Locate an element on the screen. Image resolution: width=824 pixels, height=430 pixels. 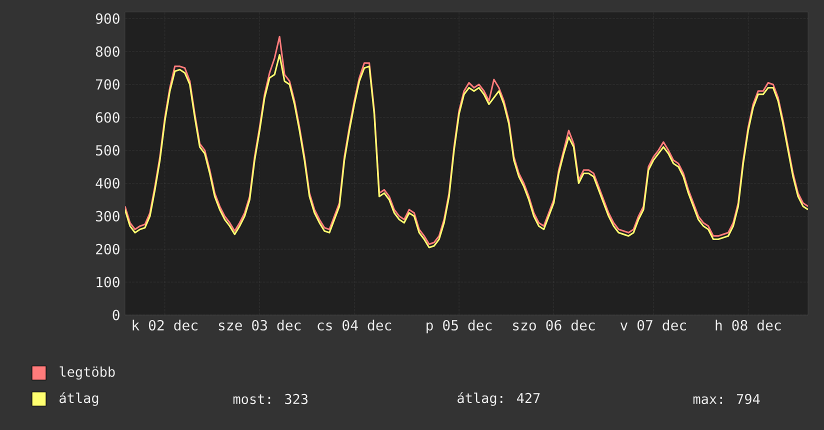
x-tick-label: szo 06 dec is located at coordinates (554, 325).